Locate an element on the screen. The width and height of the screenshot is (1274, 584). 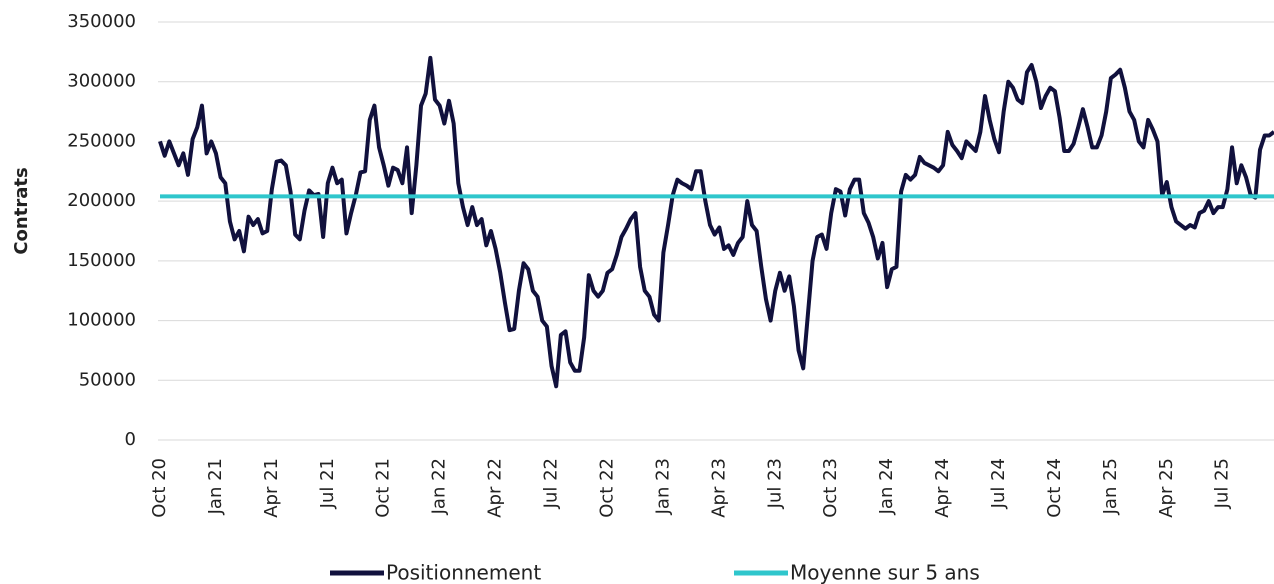
legend-label: Moyenne sur 5 ans is located at coordinates (885, 572).